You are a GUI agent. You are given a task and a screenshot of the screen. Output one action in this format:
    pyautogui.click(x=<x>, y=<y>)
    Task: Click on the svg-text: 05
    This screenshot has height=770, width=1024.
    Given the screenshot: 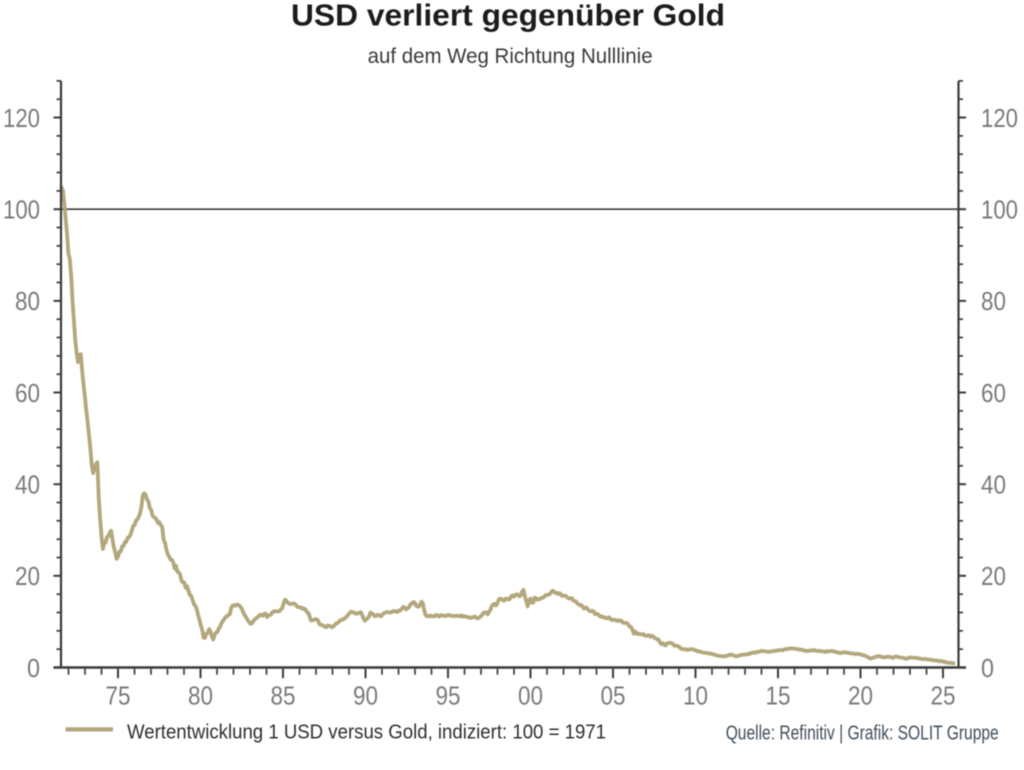 What is the action you would take?
    pyautogui.click(x=613, y=695)
    